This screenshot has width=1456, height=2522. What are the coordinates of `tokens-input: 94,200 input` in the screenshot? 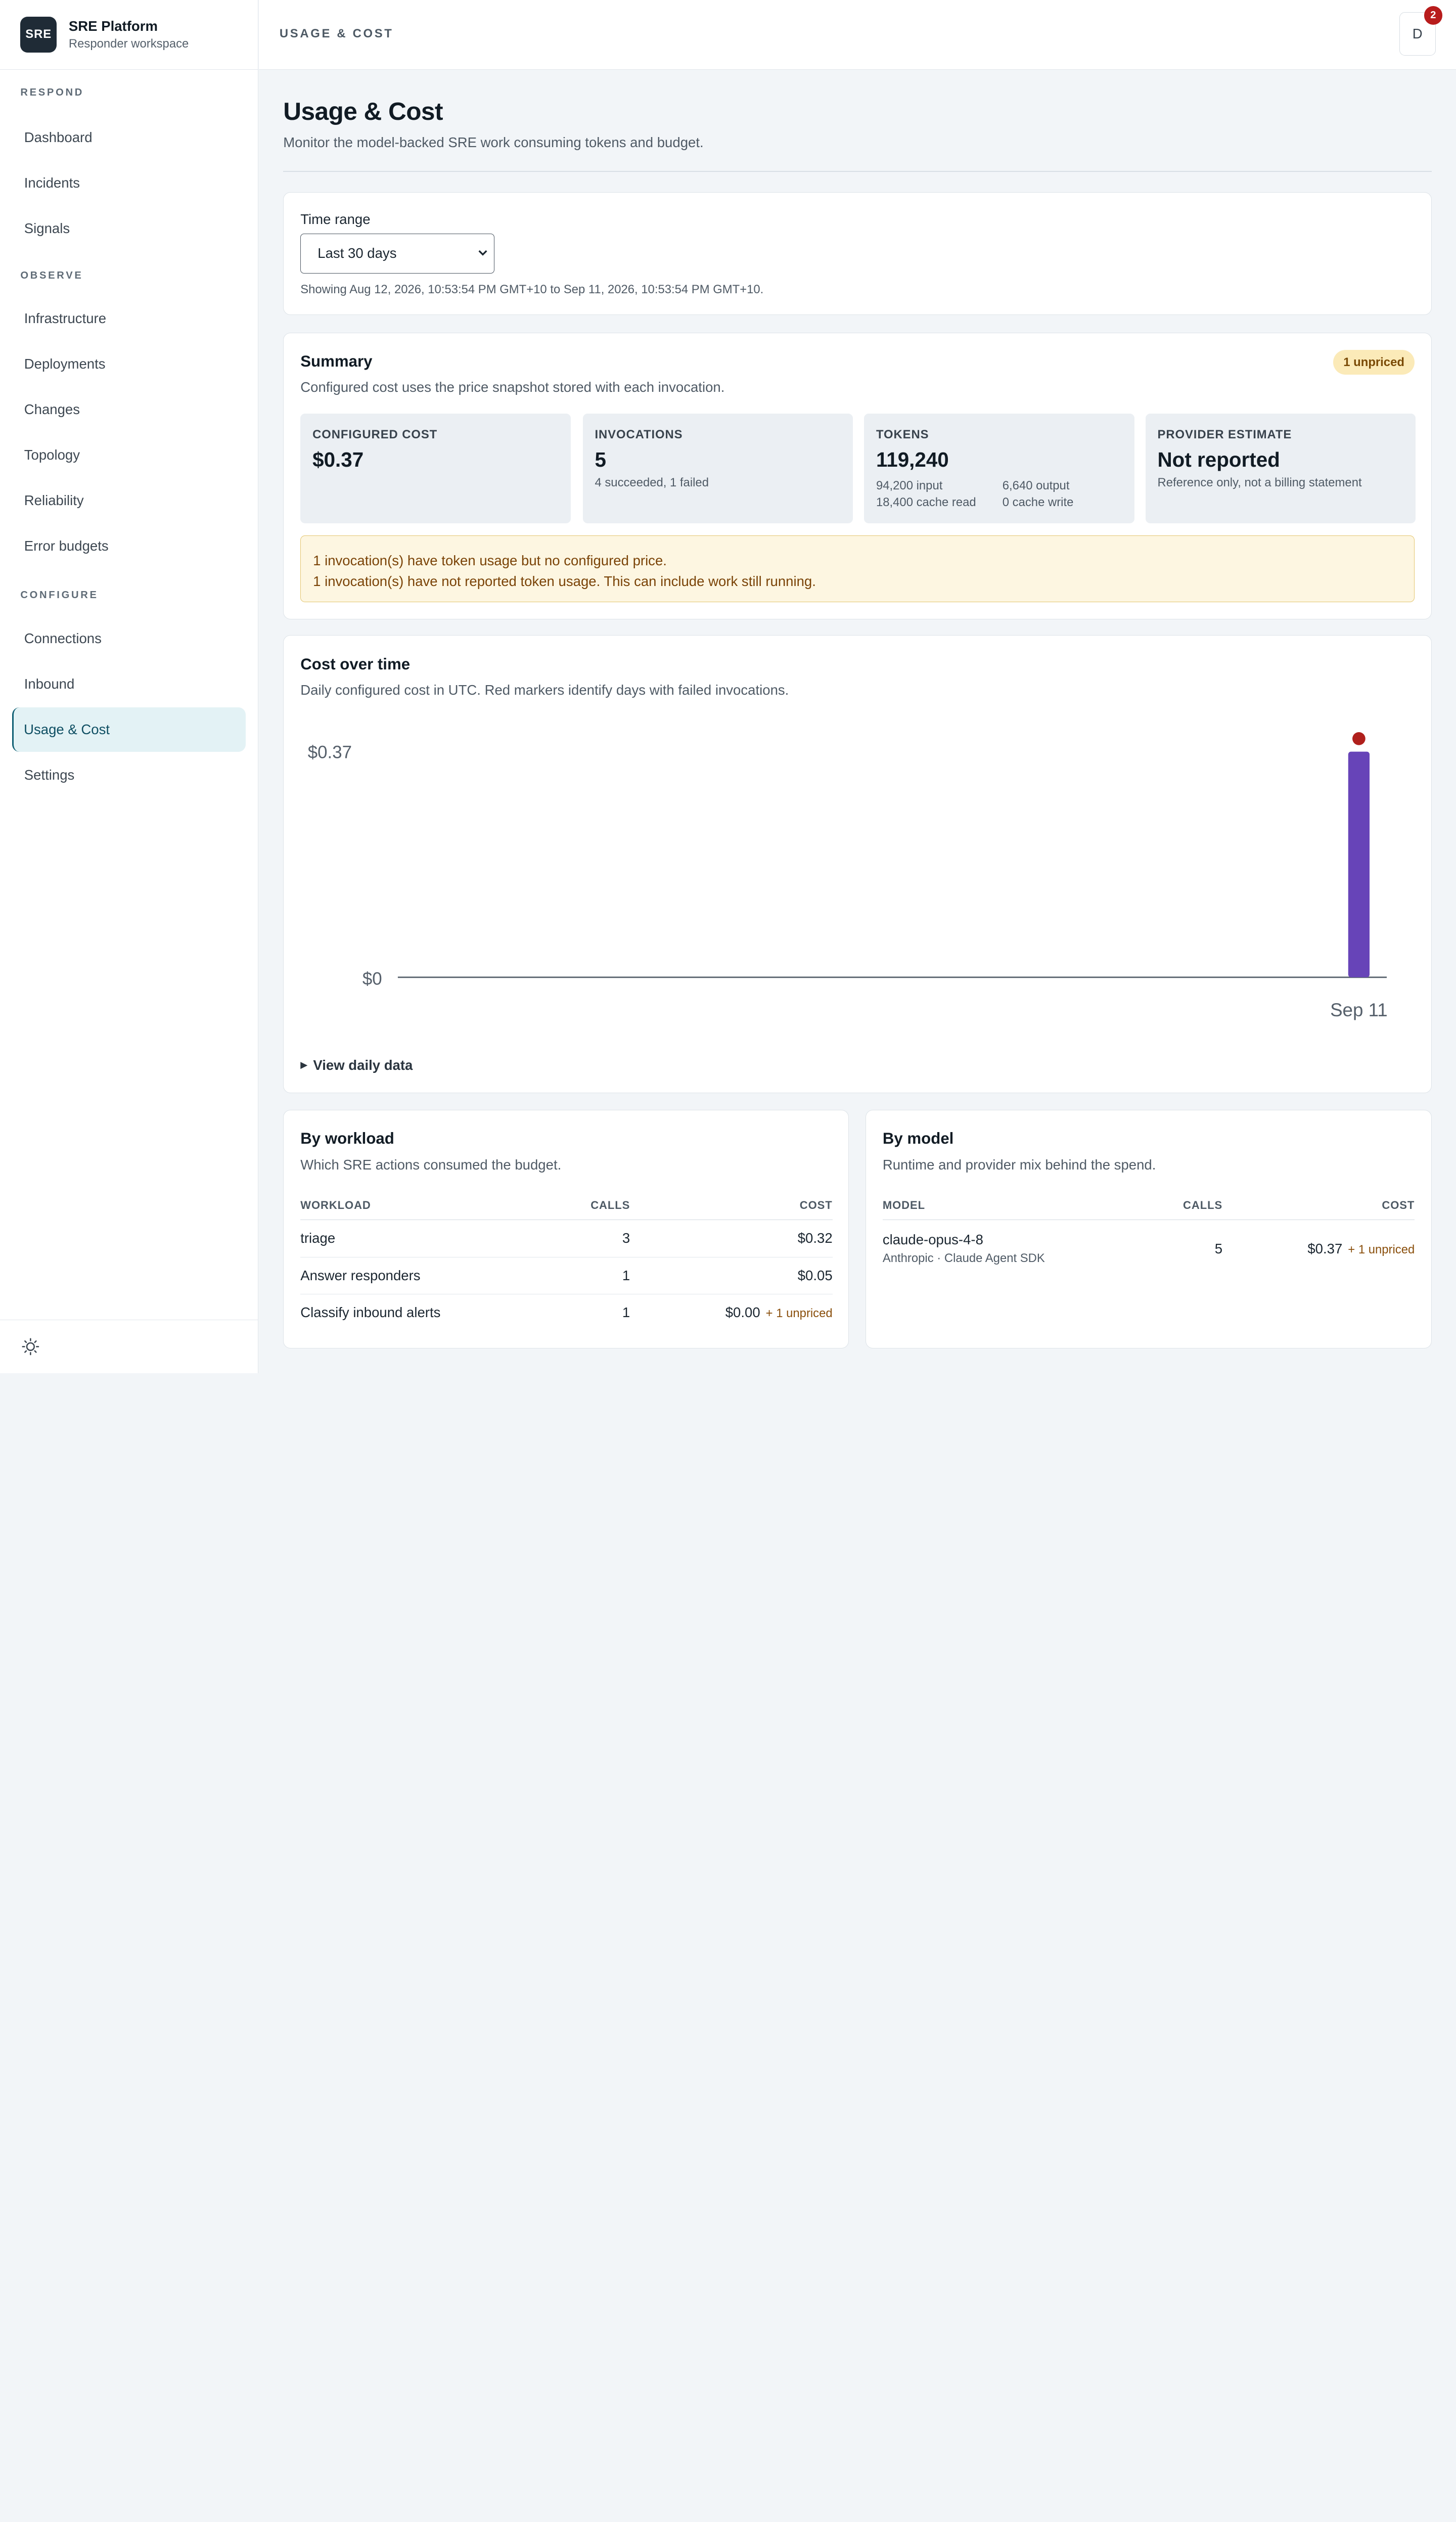 It's located at (909, 485).